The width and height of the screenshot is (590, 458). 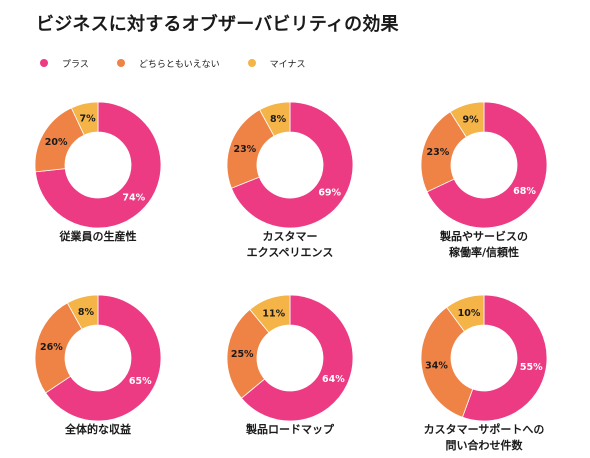 I want to click on chart-title-line: エクスペリエンス, so click(x=290, y=252).